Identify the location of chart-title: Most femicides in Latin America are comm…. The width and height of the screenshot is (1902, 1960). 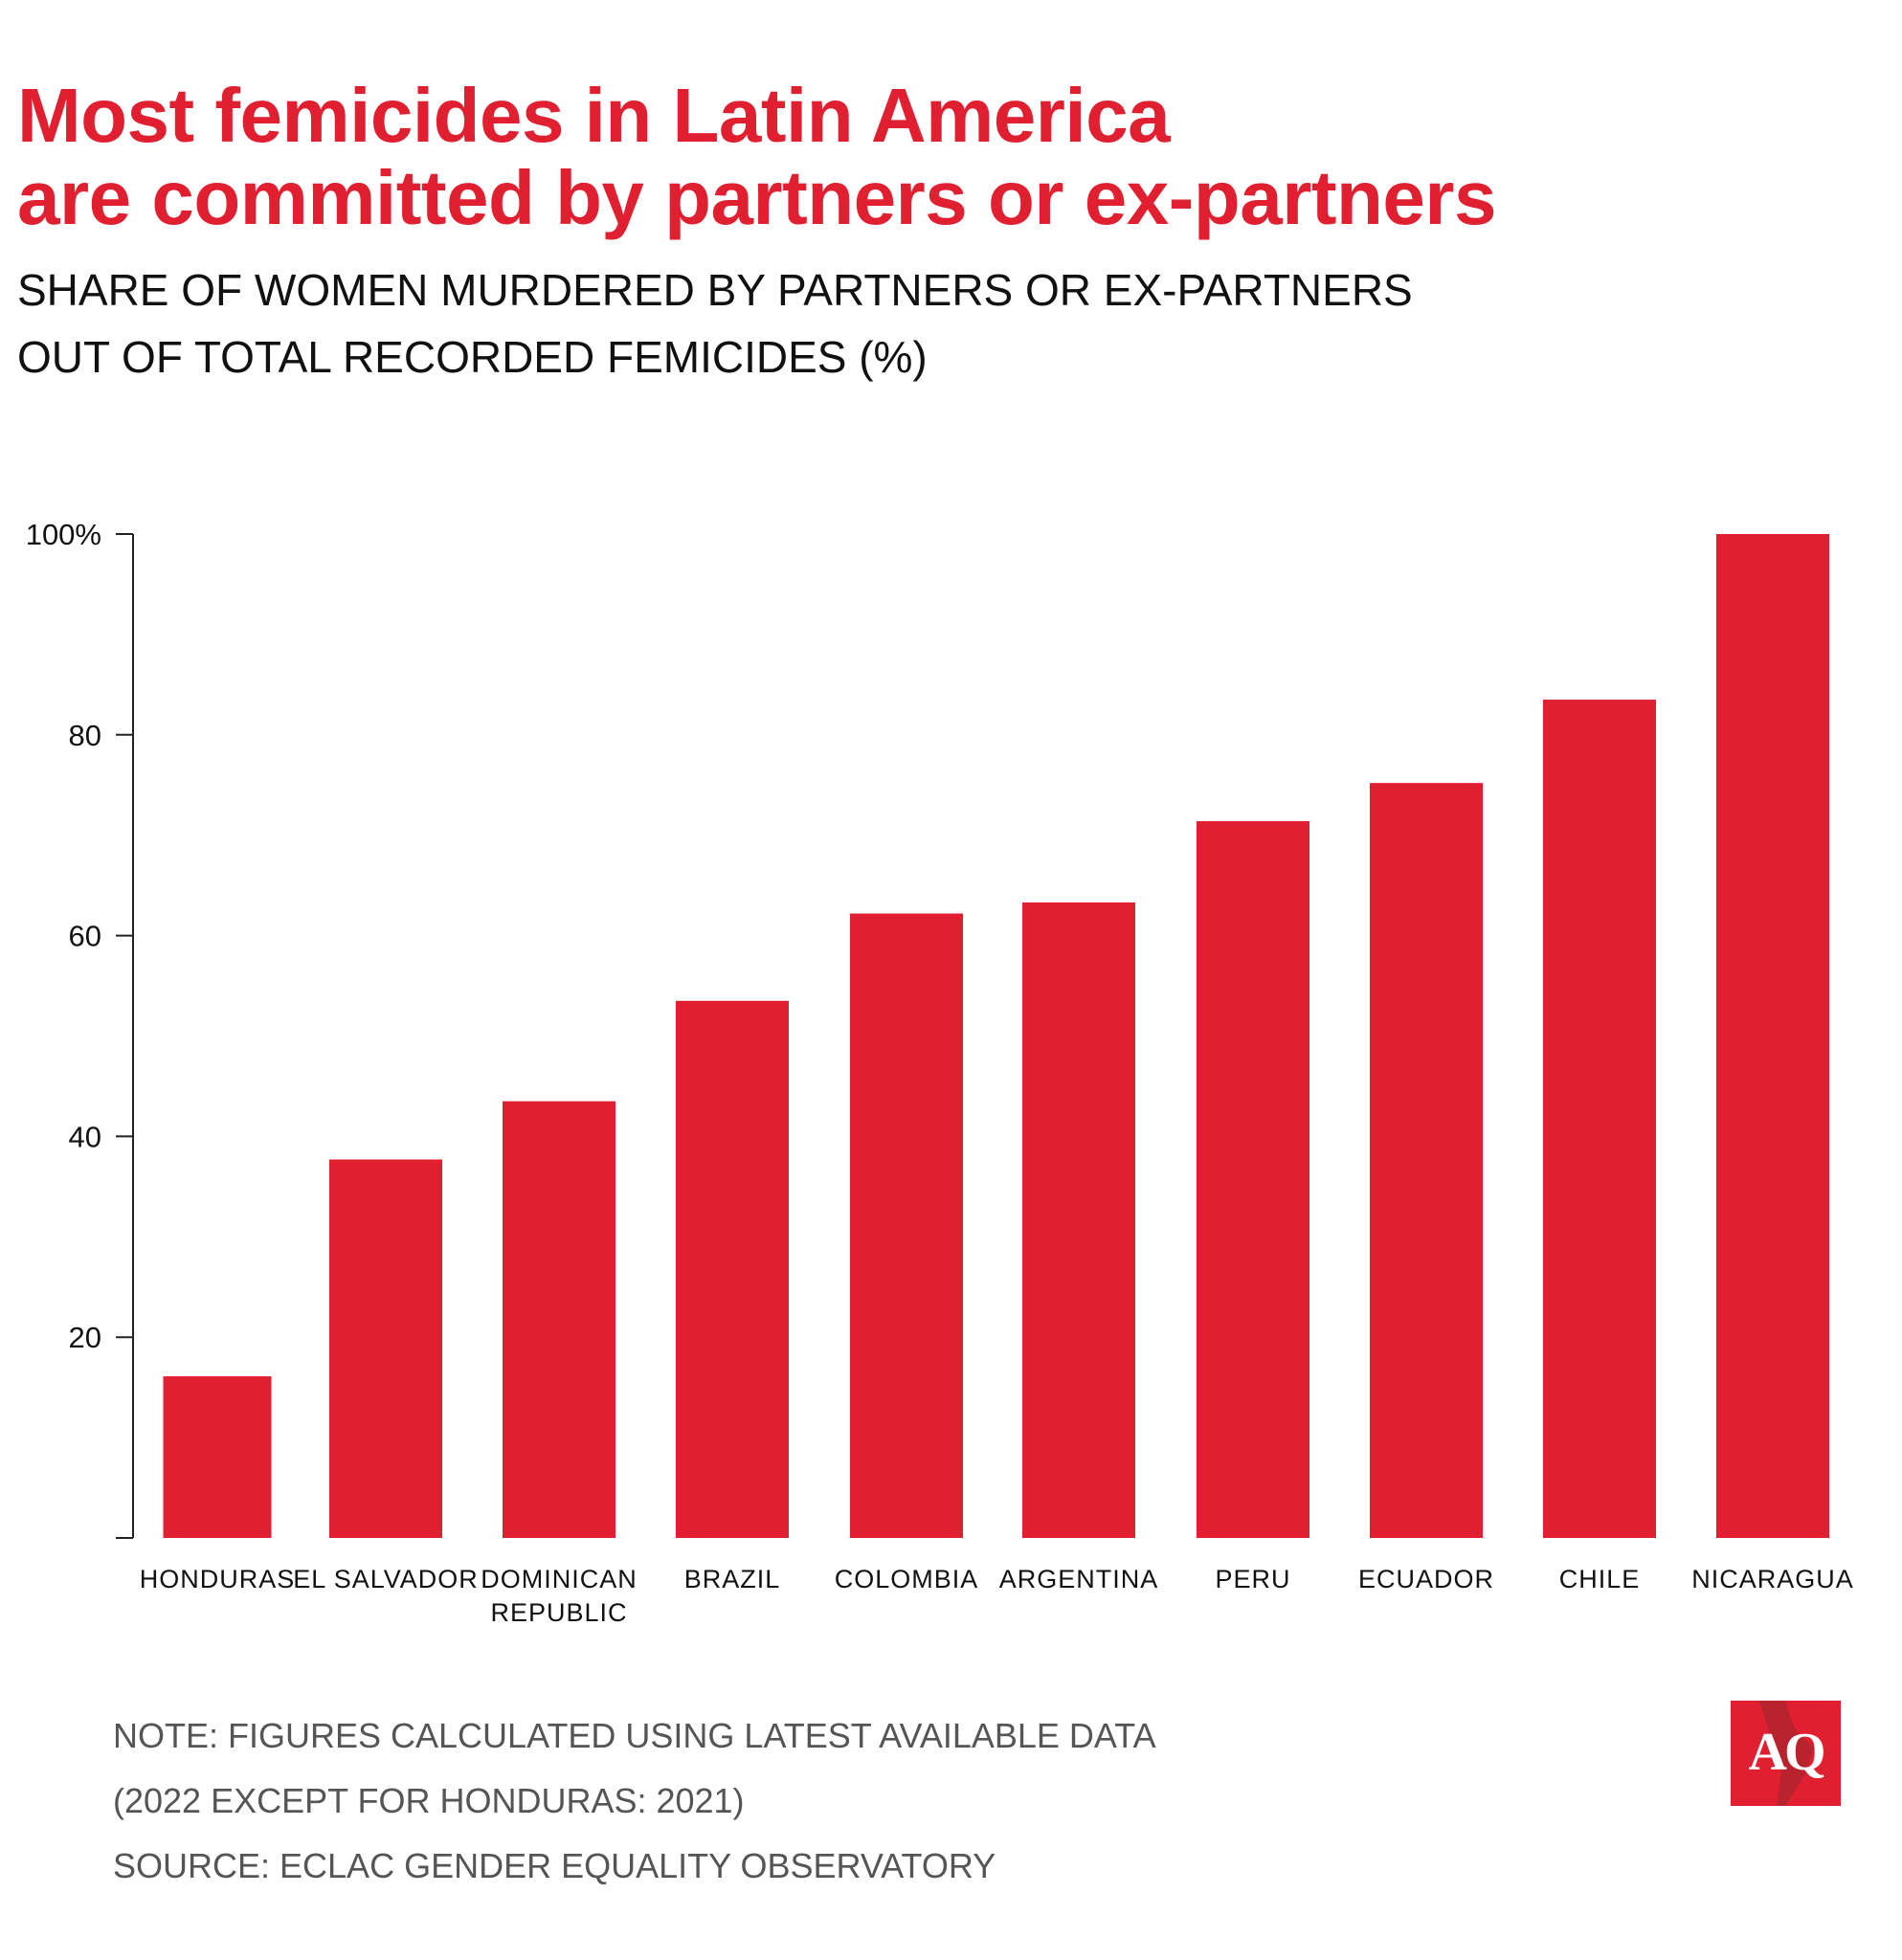
(756, 157).